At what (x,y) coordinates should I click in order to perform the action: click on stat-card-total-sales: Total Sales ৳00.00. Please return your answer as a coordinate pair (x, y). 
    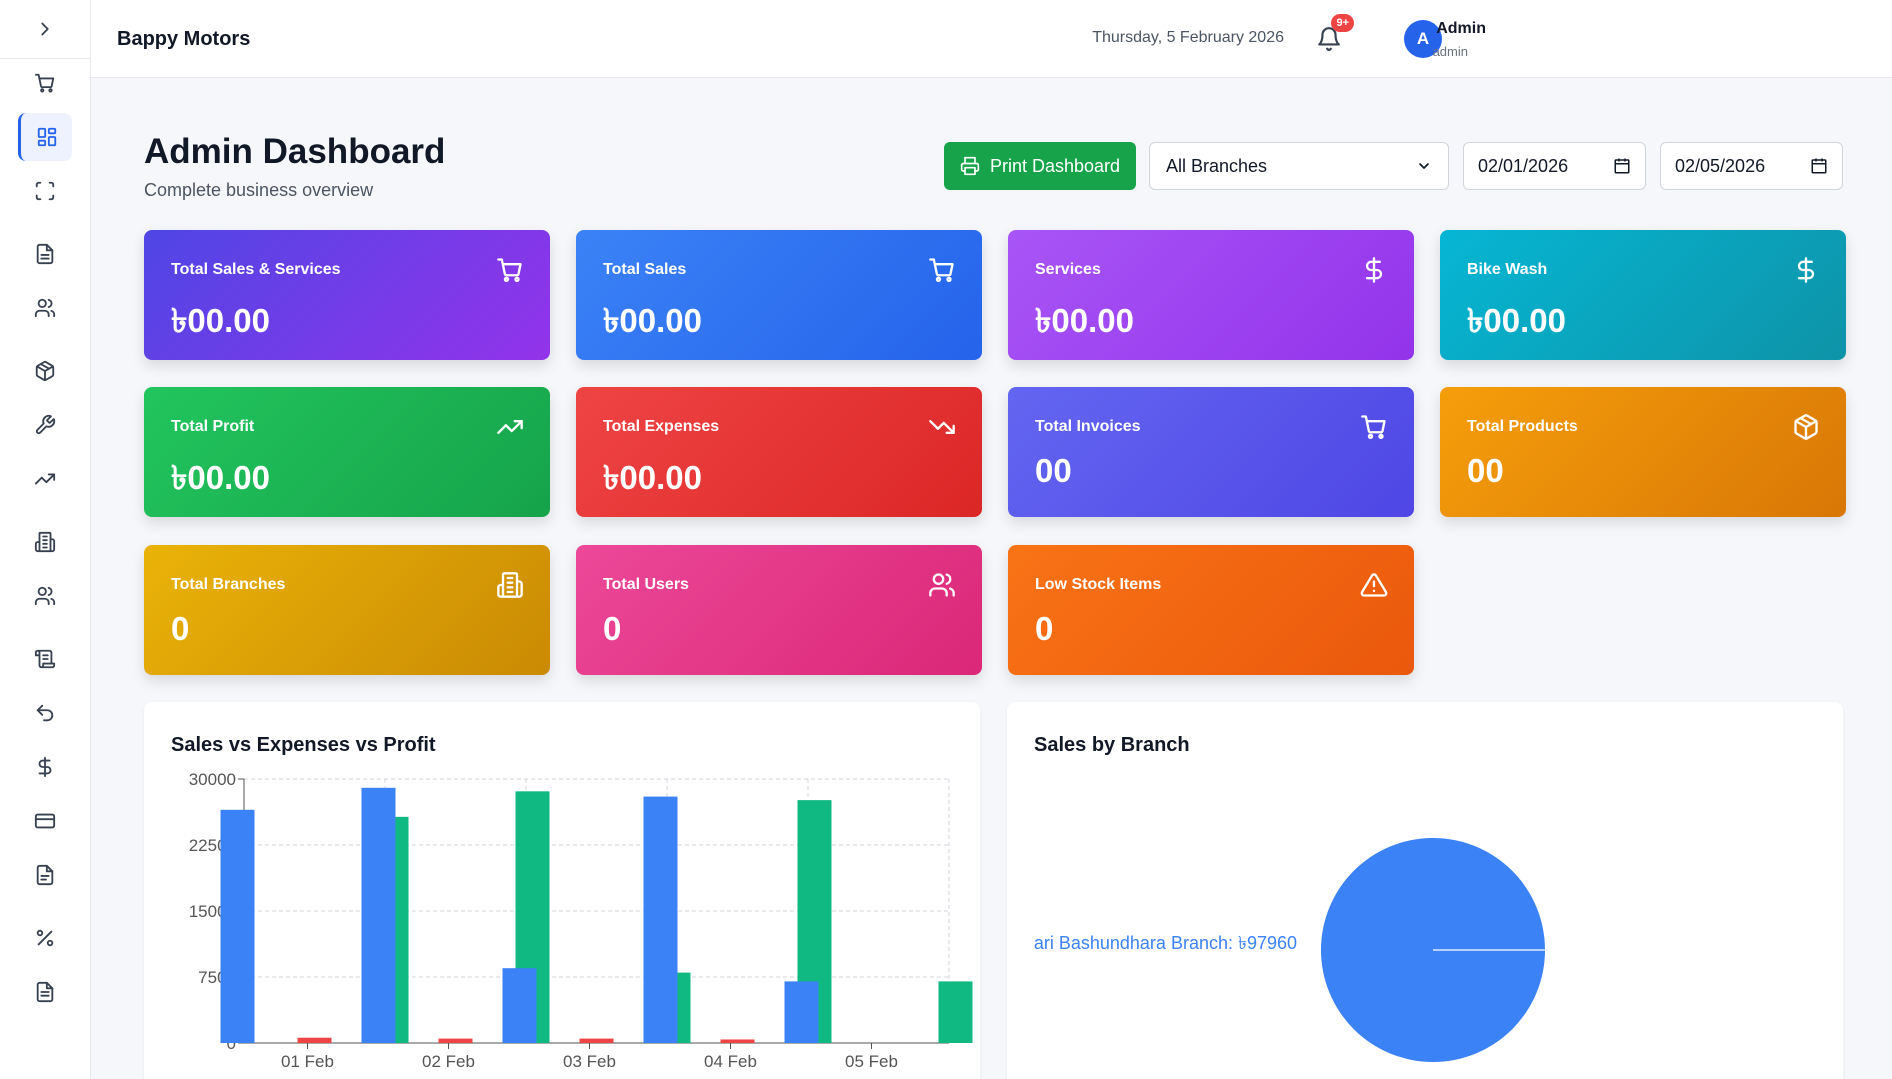
    Looking at the image, I should click on (779, 295).